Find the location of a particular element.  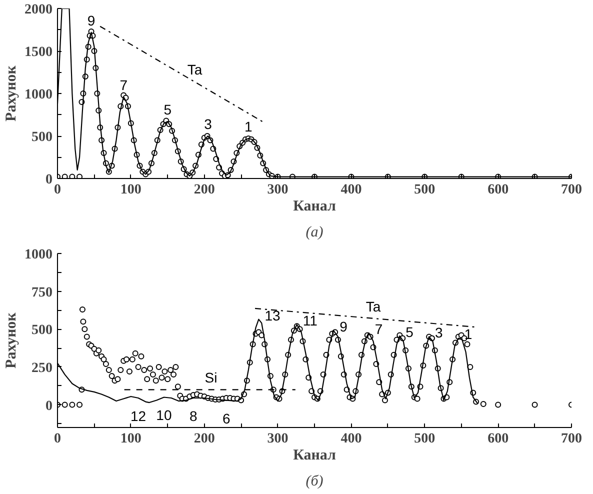

y-tick-label: 2000 is located at coordinates (38, 10).